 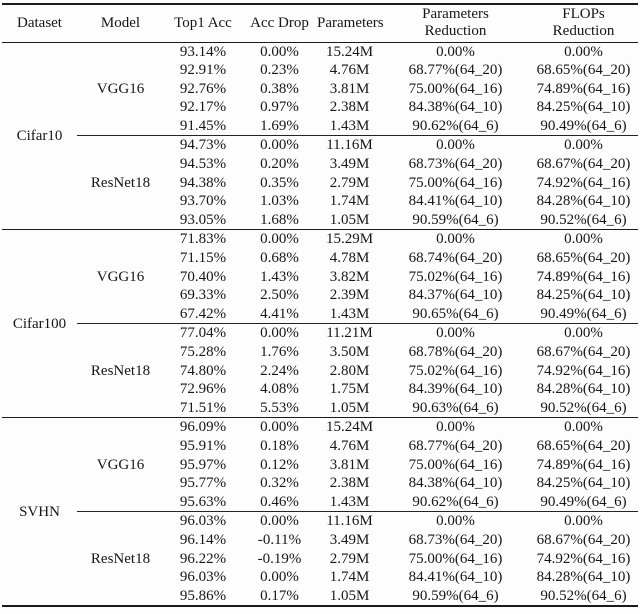 I want to click on cell-parameters: 1.74M, so click(x=349, y=201).